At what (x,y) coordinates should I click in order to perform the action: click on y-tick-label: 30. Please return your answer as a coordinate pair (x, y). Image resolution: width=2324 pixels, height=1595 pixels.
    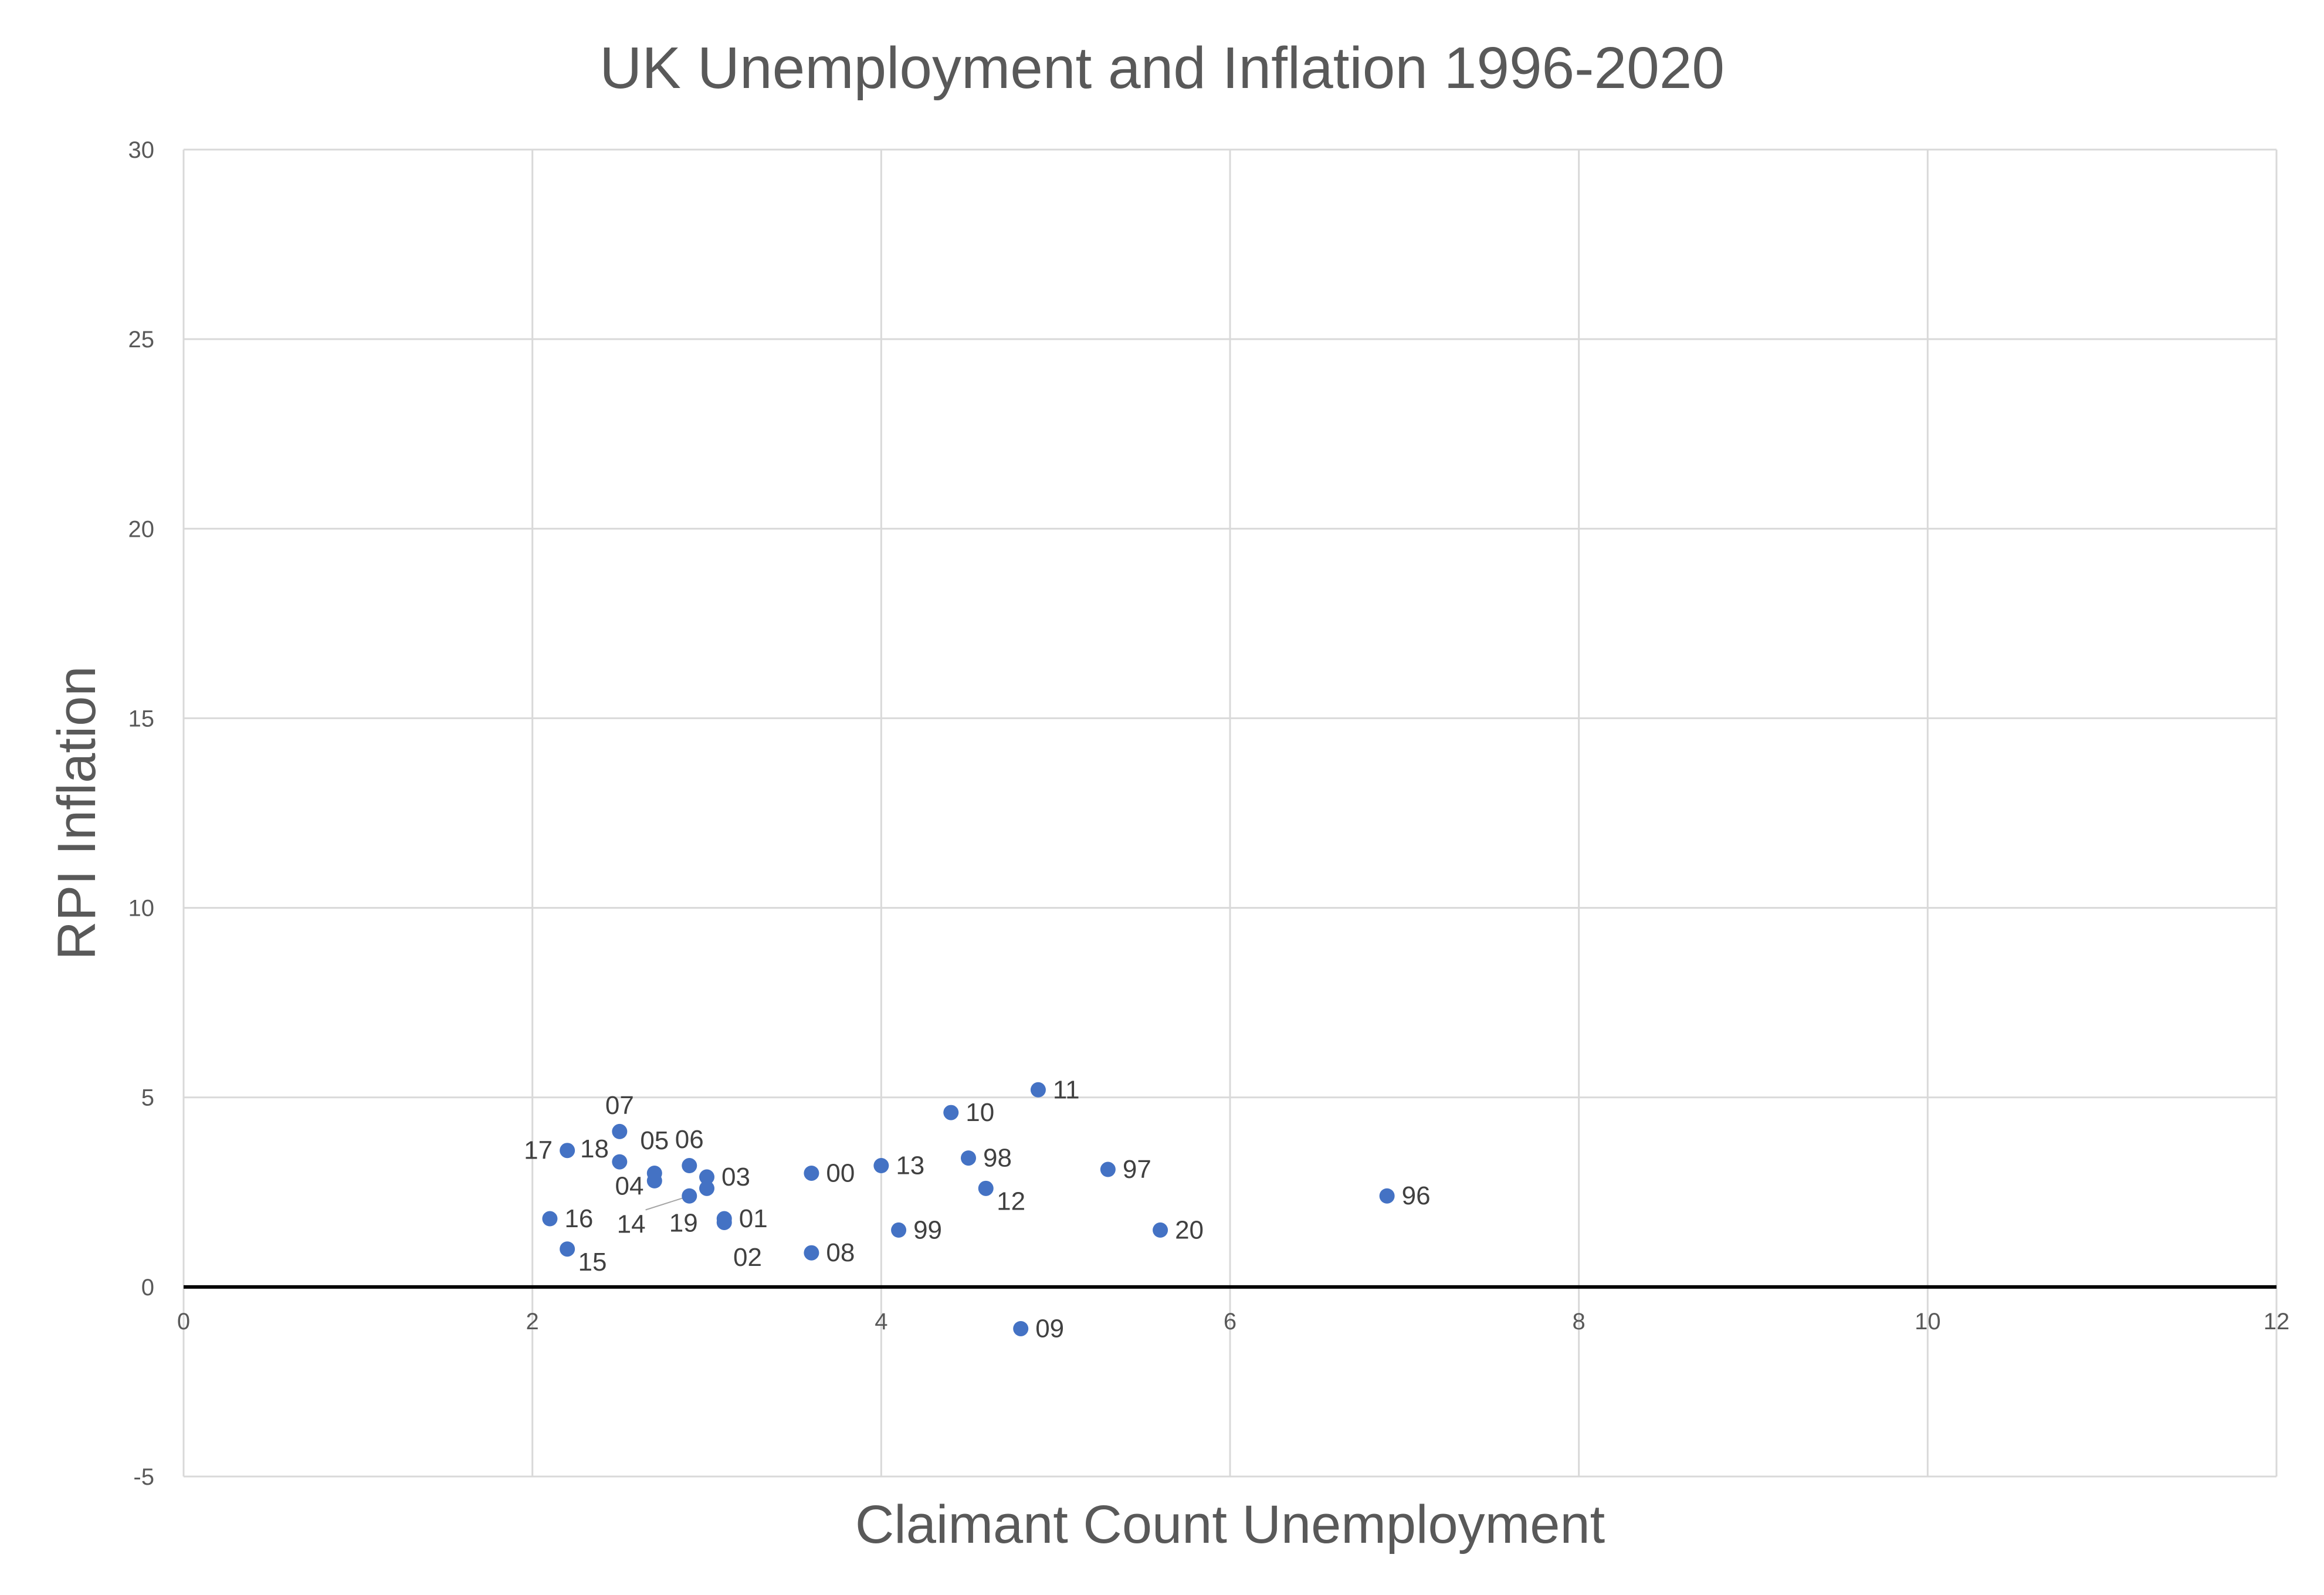
    Looking at the image, I should click on (141, 150).